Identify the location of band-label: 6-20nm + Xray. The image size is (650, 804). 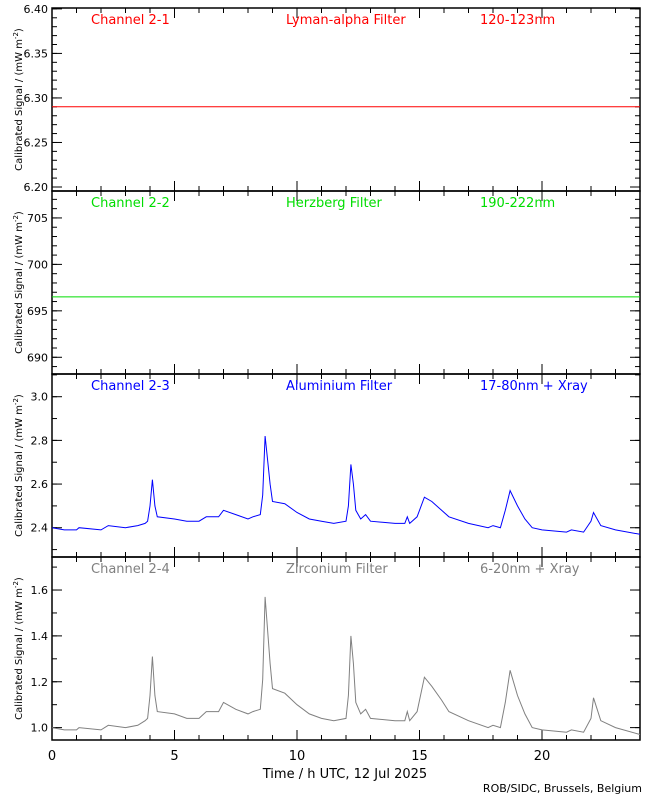
(530, 569).